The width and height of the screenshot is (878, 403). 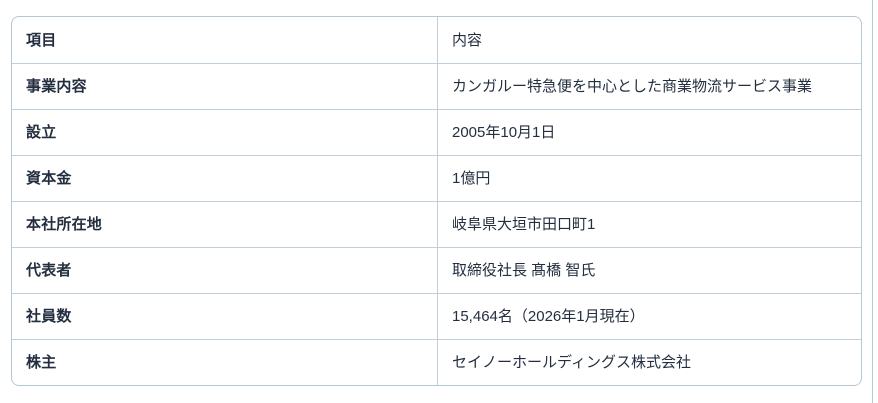 I want to click on row-label-item: 設立, so click(x=224, y=132).